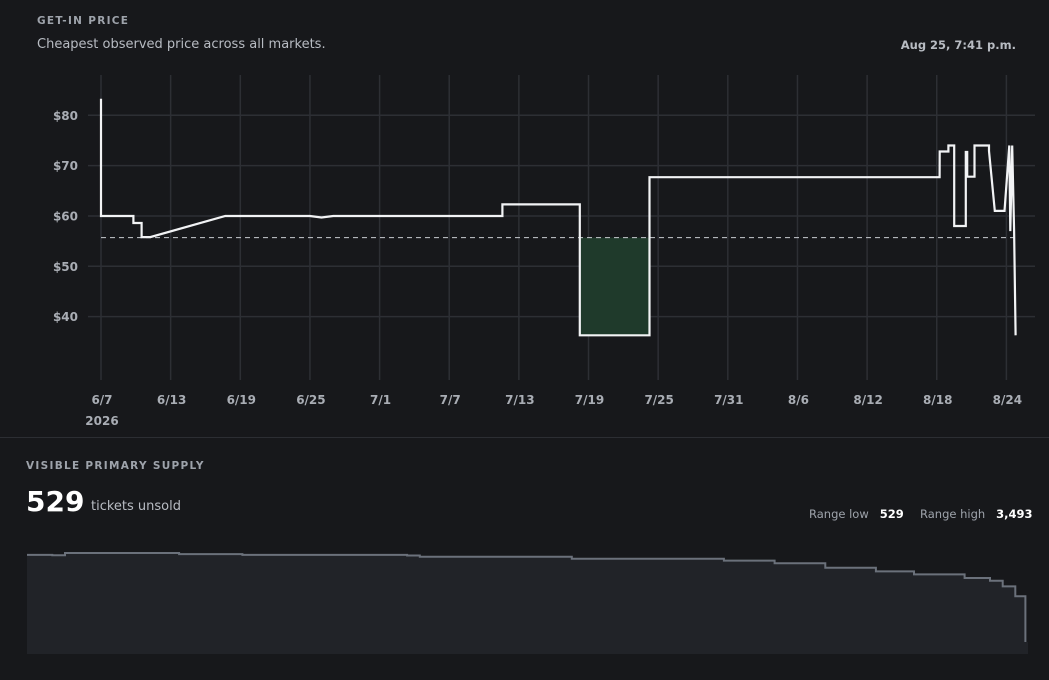 This screenshot has height=680, width=1049. Describe the element at coordinates (101, 421) in the screenshot. I see `price-x-year-label: 2026` at that location.